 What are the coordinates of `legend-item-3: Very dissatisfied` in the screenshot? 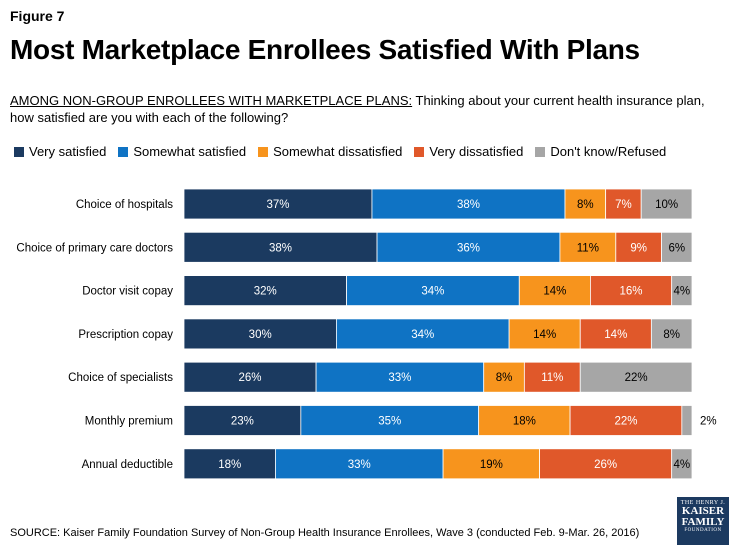 It's located at (468, 151).